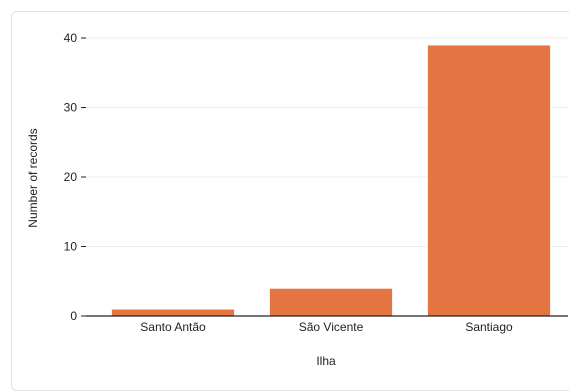  I want to click on x-tick-label: São Vicente, so click(331, 327).